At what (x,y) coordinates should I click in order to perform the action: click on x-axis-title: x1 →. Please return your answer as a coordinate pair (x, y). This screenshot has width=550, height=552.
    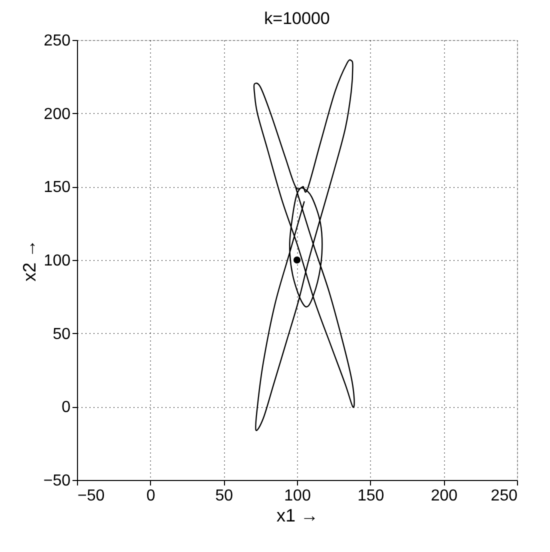
    Looking at the image, I should click on (297, 516).